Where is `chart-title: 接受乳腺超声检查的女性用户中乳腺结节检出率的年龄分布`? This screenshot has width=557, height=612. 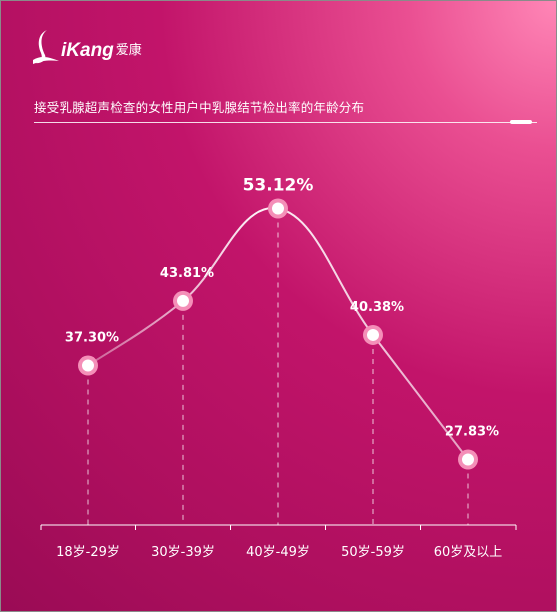 chart-title: 接受乳腺超声检查的女性用户中乳腺结节检出率的年龄分布 is located at coordinates (199, 107).